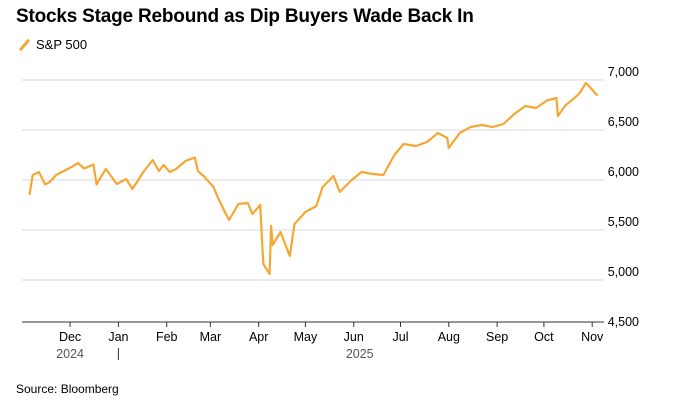 The width and height of the screenshot is (693, 410). Describe the element at coordinates (623, 222) in the screenshot. I see `y-tick-label: 5,500` at that location.